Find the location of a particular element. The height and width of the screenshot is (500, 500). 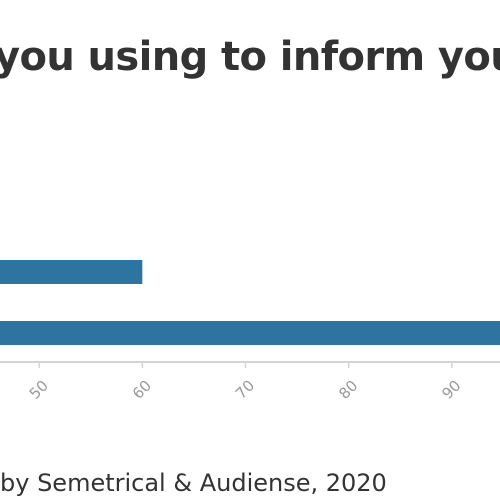

x-tick-label: 50 is located at coordinates (39, 390).